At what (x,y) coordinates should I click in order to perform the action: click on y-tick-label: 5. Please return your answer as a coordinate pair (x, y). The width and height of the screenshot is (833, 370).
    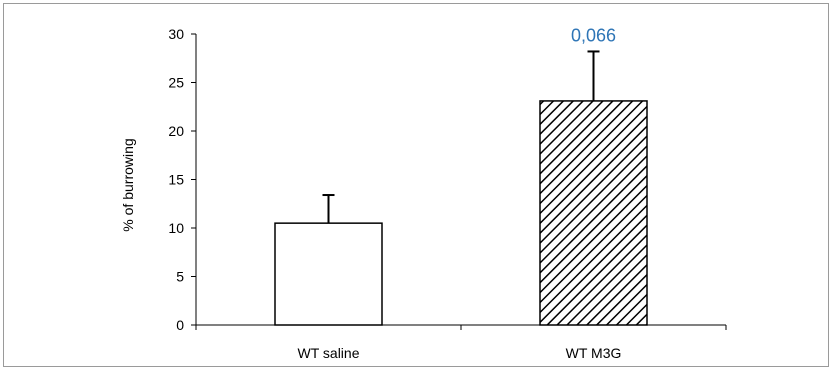
    Looking at the image, I should click on (180, 277).